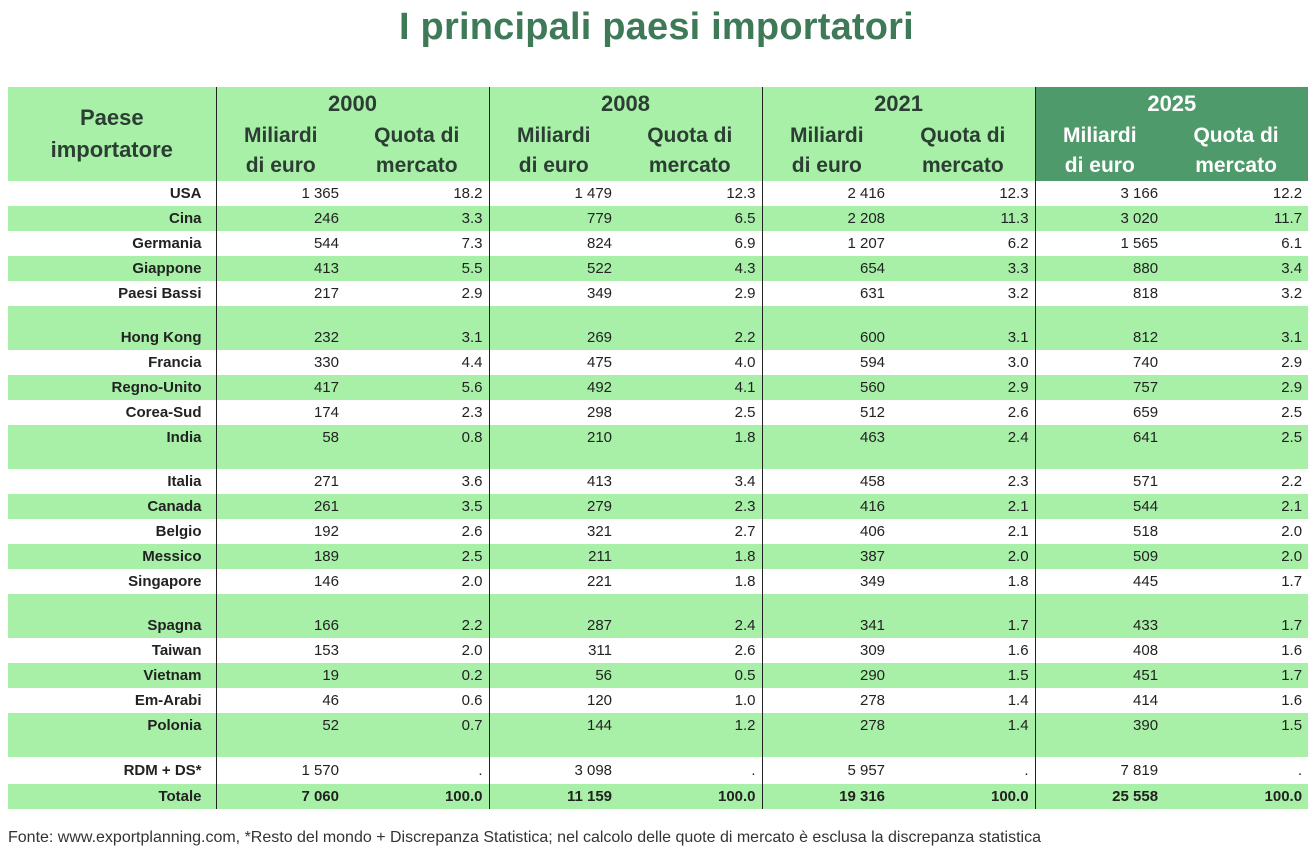  I want to click on billions-value-cell: 641, so click(1099, 437).